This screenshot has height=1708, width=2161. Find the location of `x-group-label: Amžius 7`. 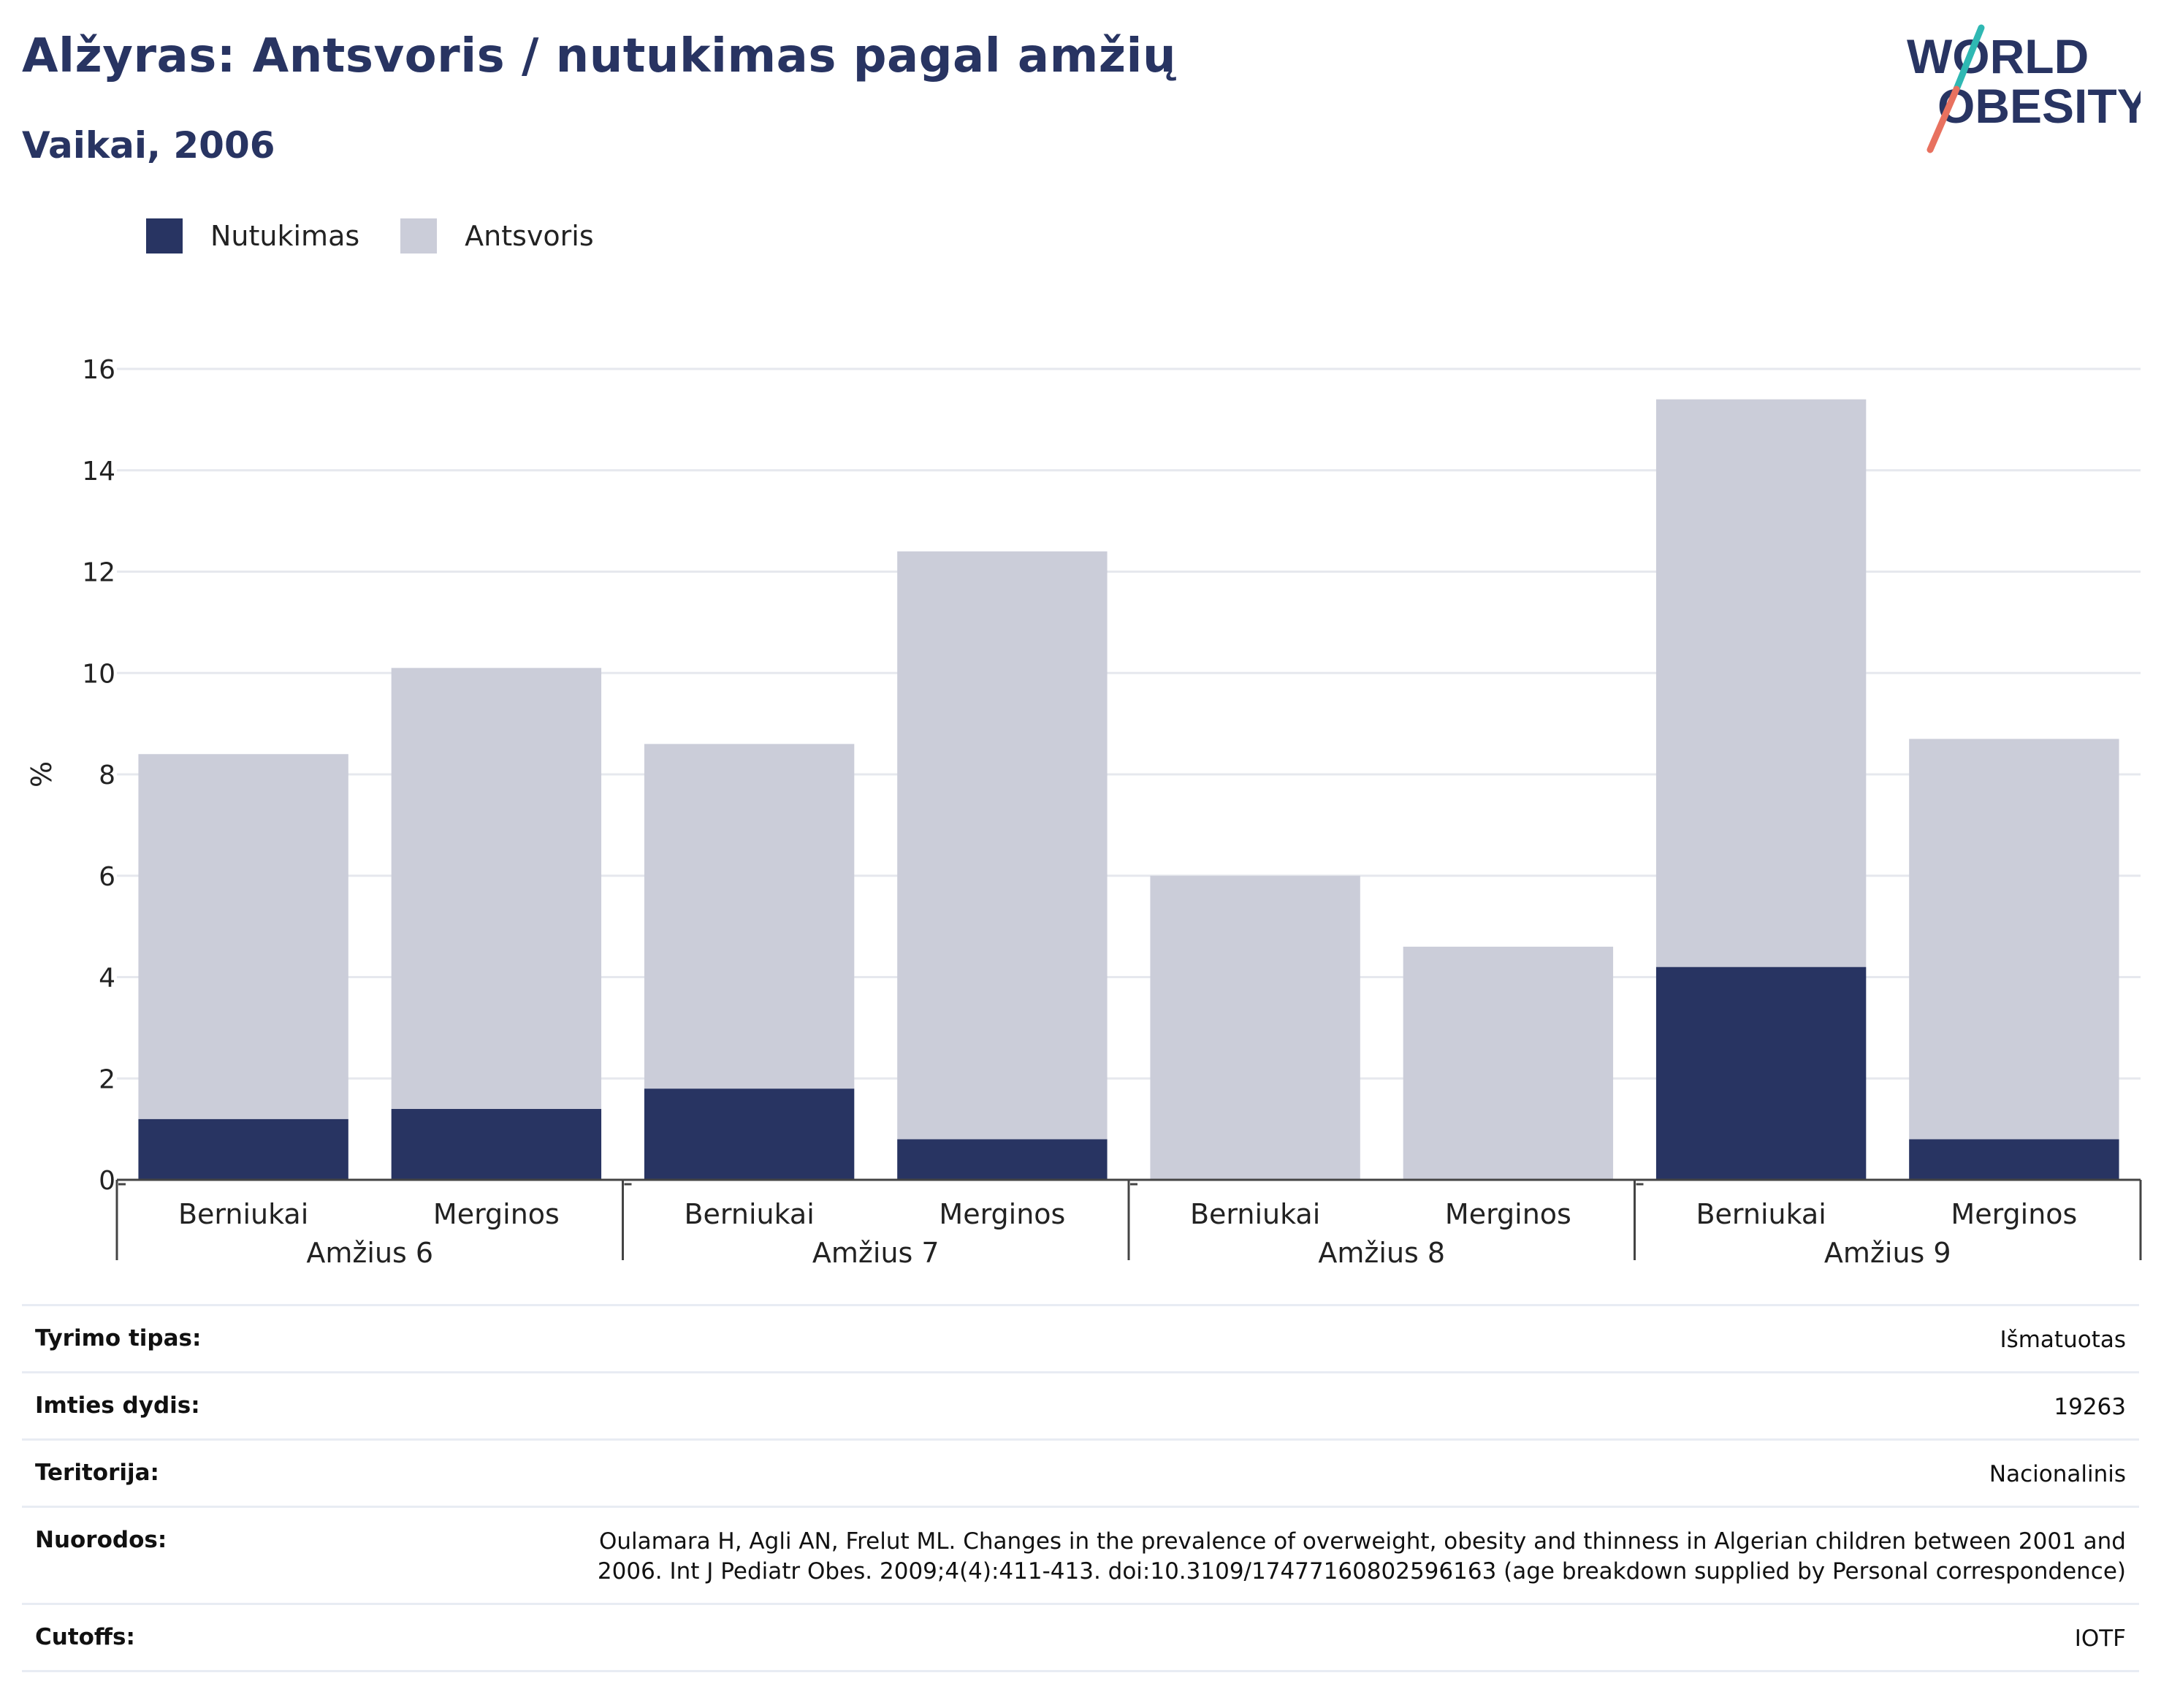

x-group-label: Amžius 7 is located at coordinates (876, 1253).